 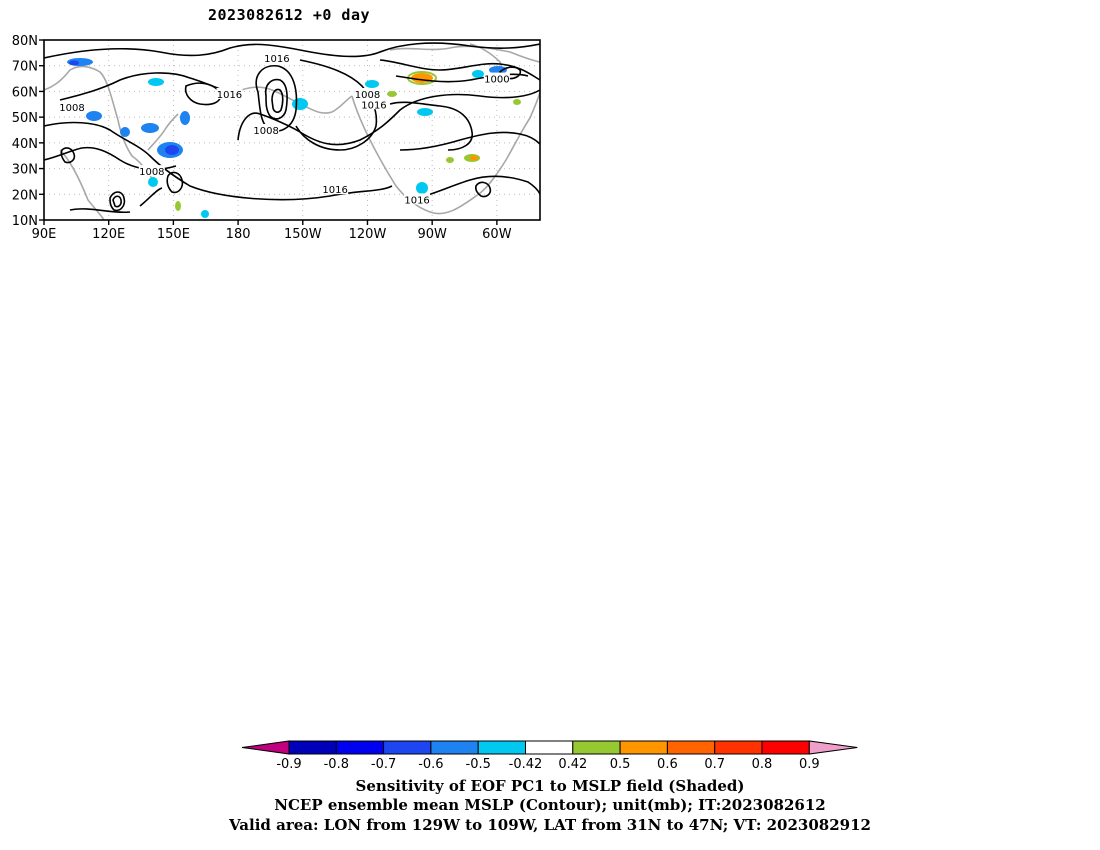 What do you see at coordinates (445, 153) in the screenshot?
I see `coastline-north-america` at bounding box center [445, 153].